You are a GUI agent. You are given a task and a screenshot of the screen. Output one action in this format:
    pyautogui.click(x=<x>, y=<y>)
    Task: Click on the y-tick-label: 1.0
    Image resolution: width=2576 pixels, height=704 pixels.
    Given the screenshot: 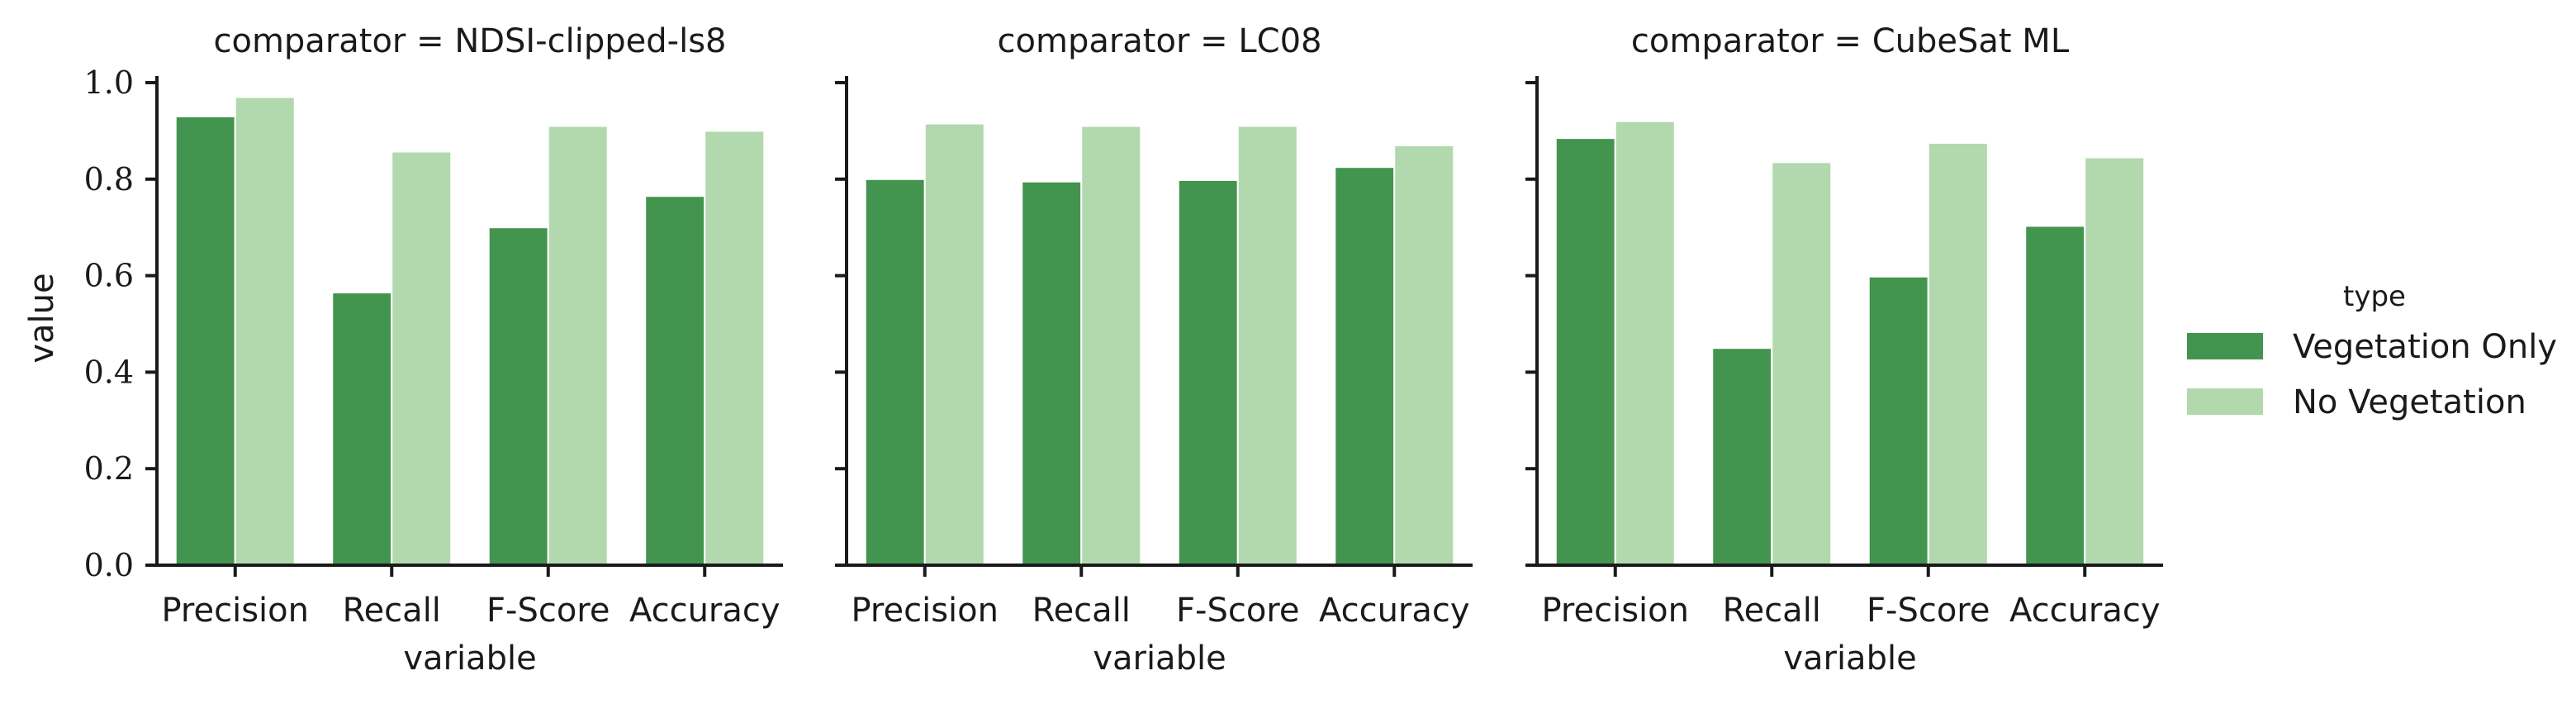 What is the action you would take?
    pyautogui.click(x=109, y=82)
    